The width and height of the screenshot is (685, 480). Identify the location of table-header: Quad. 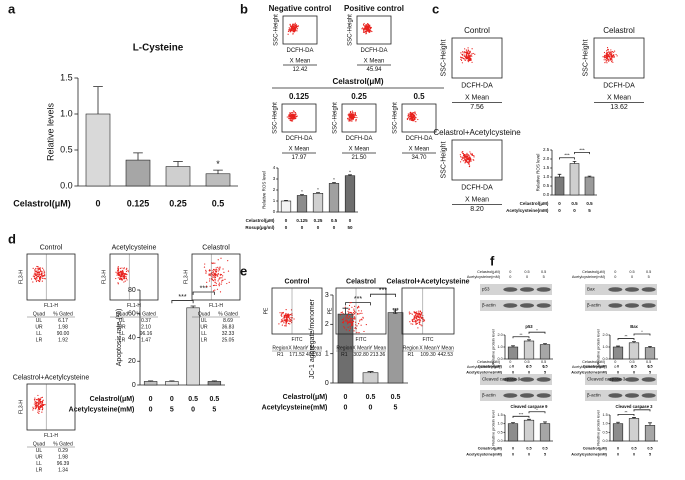
(122, 314).